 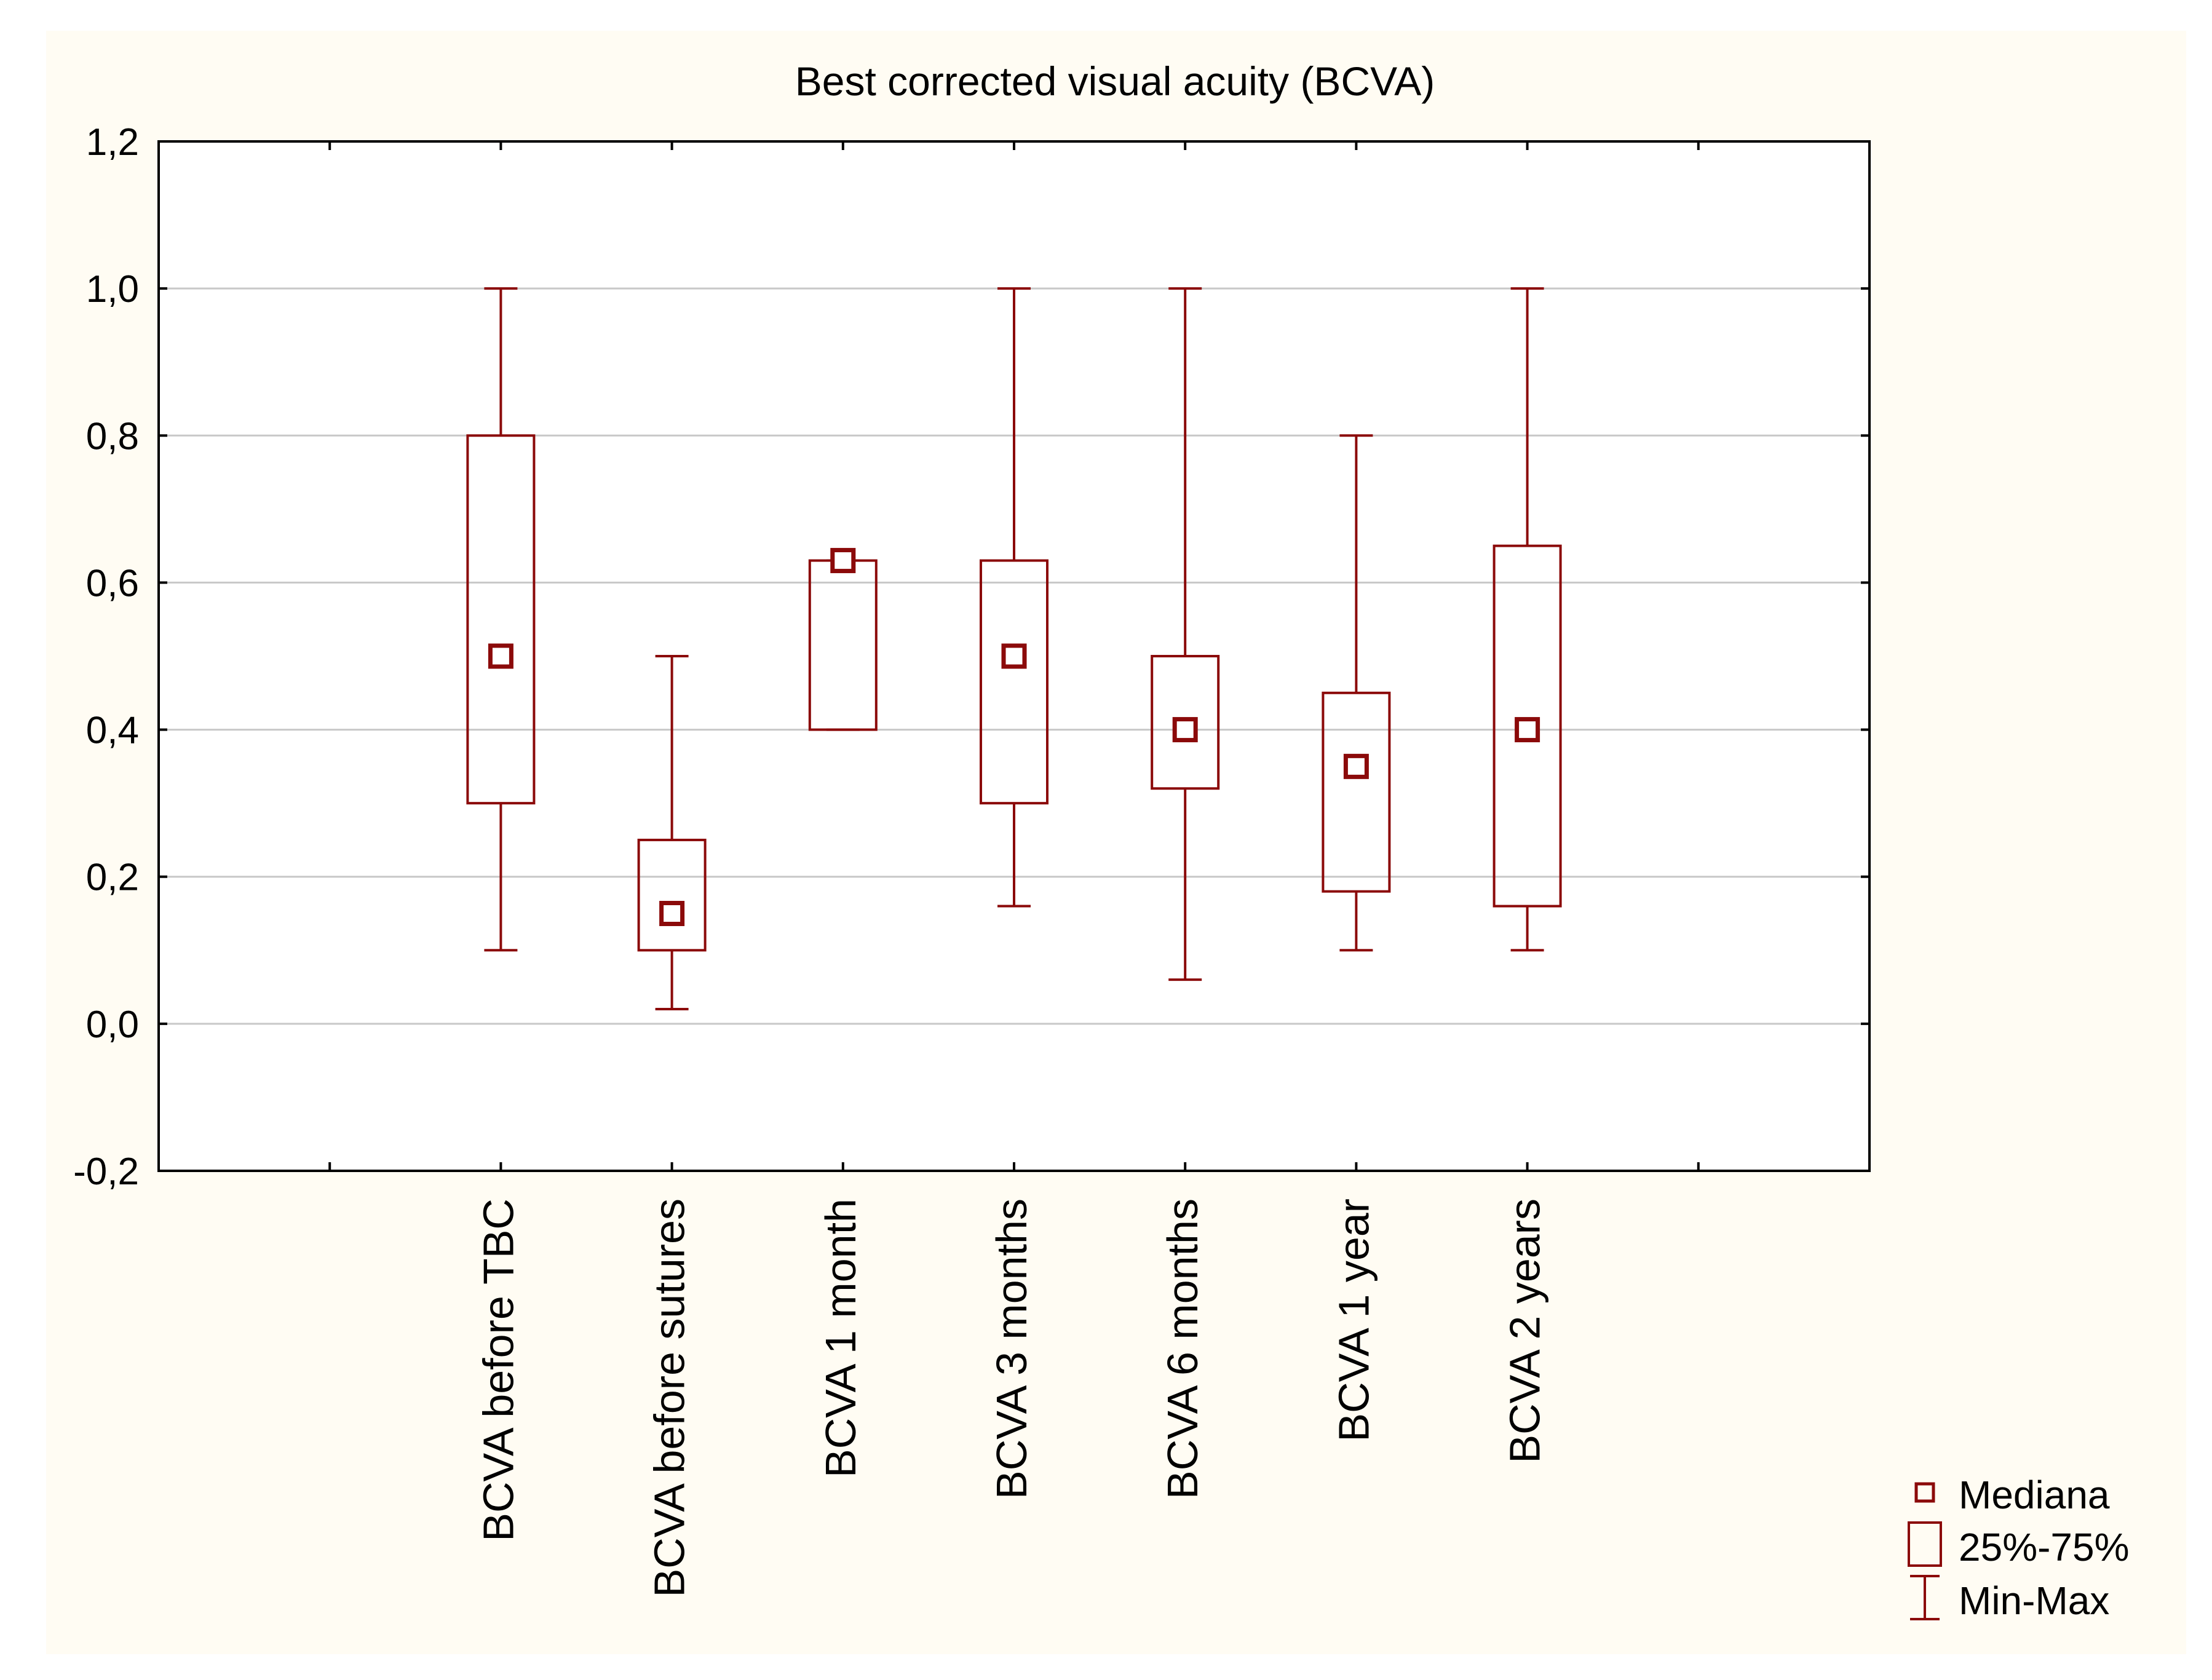 I want to click on y-tick-label: 0,6, so click(x=112, y=583).